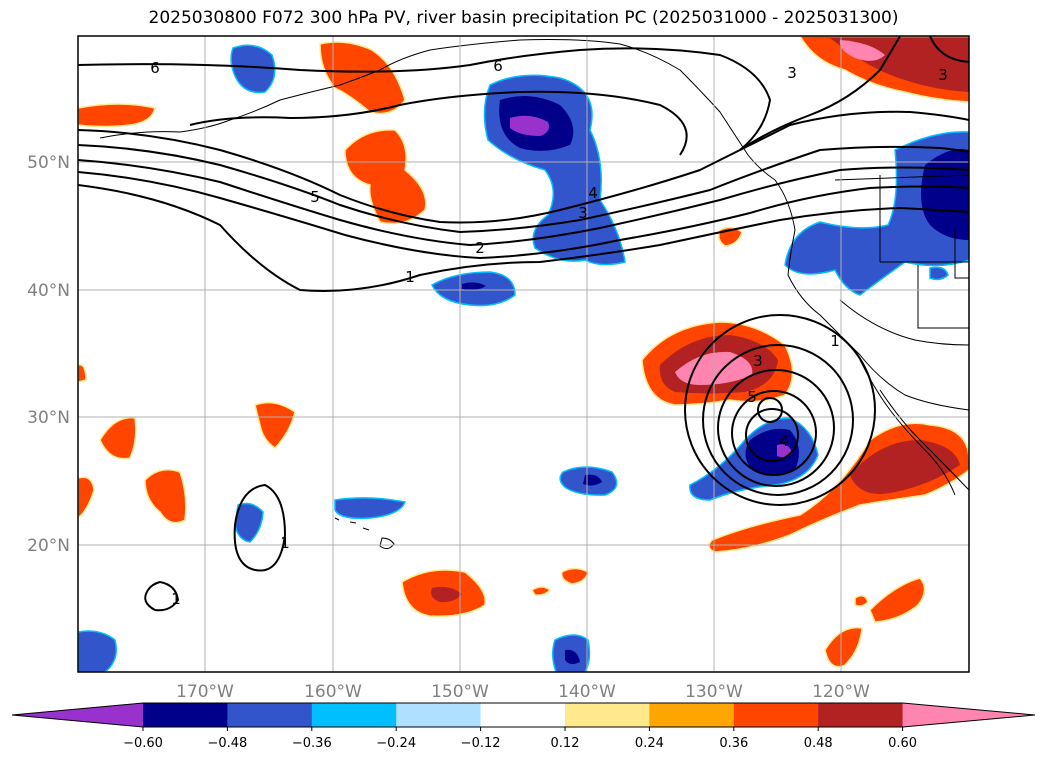 The height and width of the screenshot is (765, 1047). What do you see at coordinates (312, 743) in the screenshot?
I see `colorbar-tick-label: −0.36` at bounding box center [312, 743].